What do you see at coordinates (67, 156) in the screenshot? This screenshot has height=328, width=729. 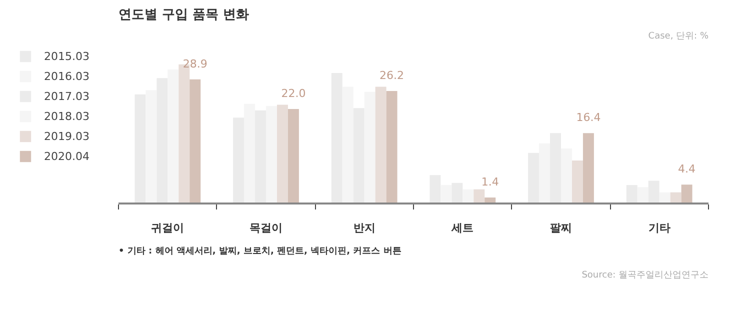 I see `legend-label: 2020.04` at bounding box center [67, 156].